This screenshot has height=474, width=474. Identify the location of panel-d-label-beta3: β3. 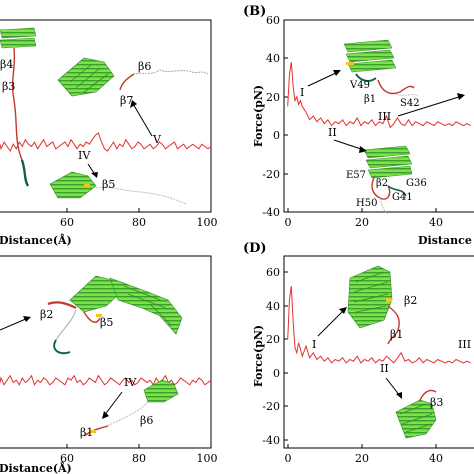
(436, 402).